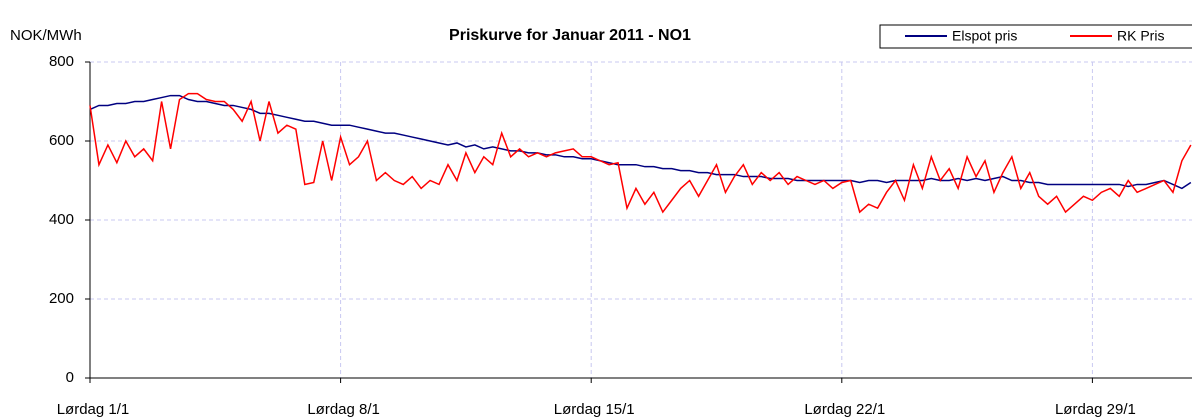 The width and height of the screenshot is (1192, 420). What do you see at coordinates (1095, 409) in the screenshot?
I see `x-tick-label: Lørdag 29/1` at bounding box center [1095, 409].